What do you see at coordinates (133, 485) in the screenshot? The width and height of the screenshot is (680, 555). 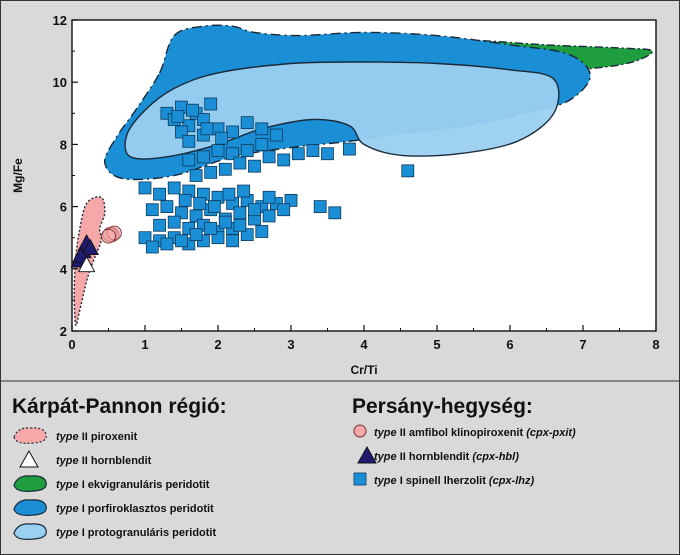 I see `left-legend-label-2: type I ekvigranuláris peridotit` at bounding box center [133, 485].